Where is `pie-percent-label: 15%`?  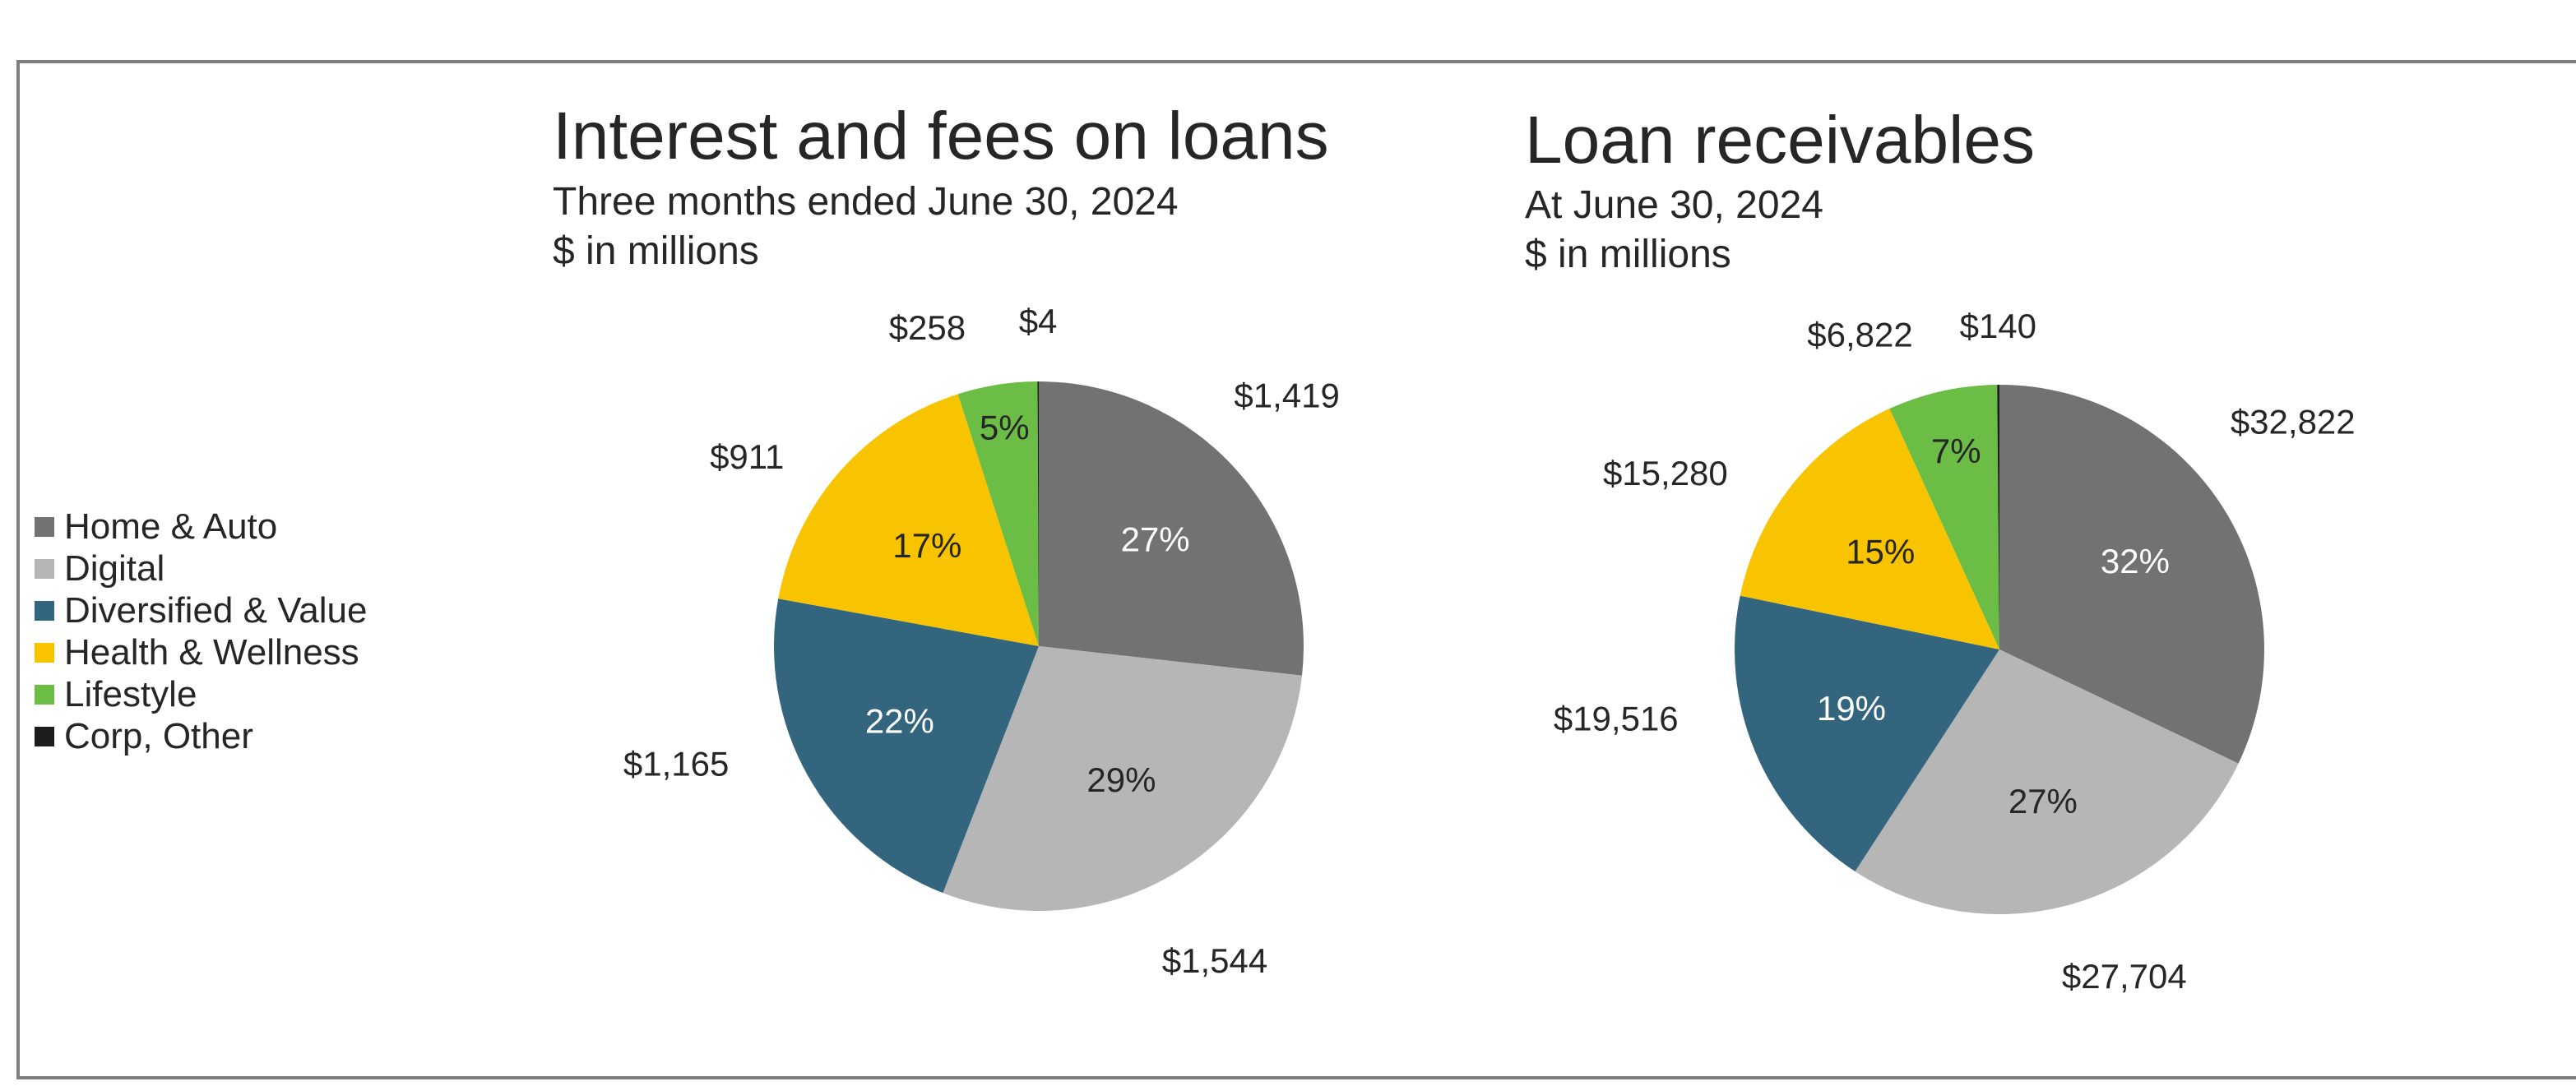 pie-percent-label: 15% is located at coordinates (1881, 552).